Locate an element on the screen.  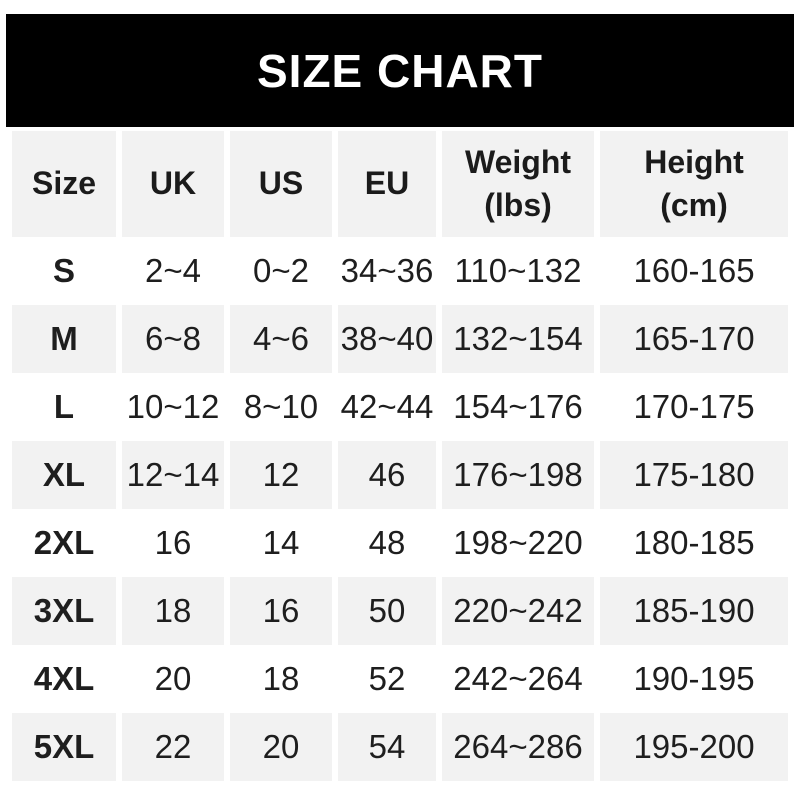
cell-eu: 42~44 is located at coordinates (387, 407).